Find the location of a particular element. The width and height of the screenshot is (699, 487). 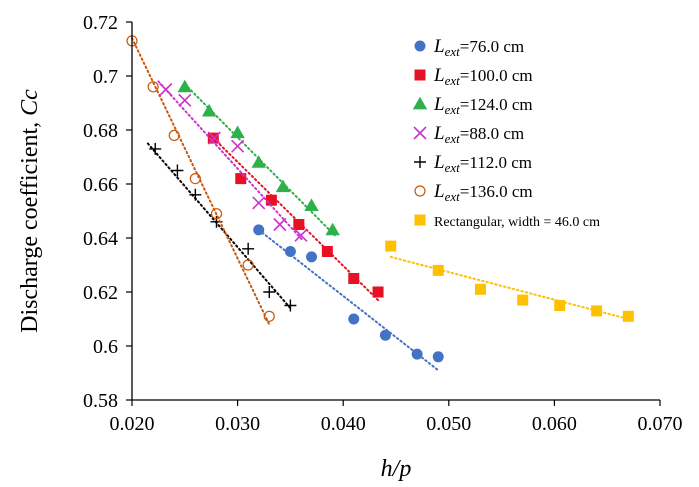

y-tick-label: 0.58 is located at coordinates (100, 401).